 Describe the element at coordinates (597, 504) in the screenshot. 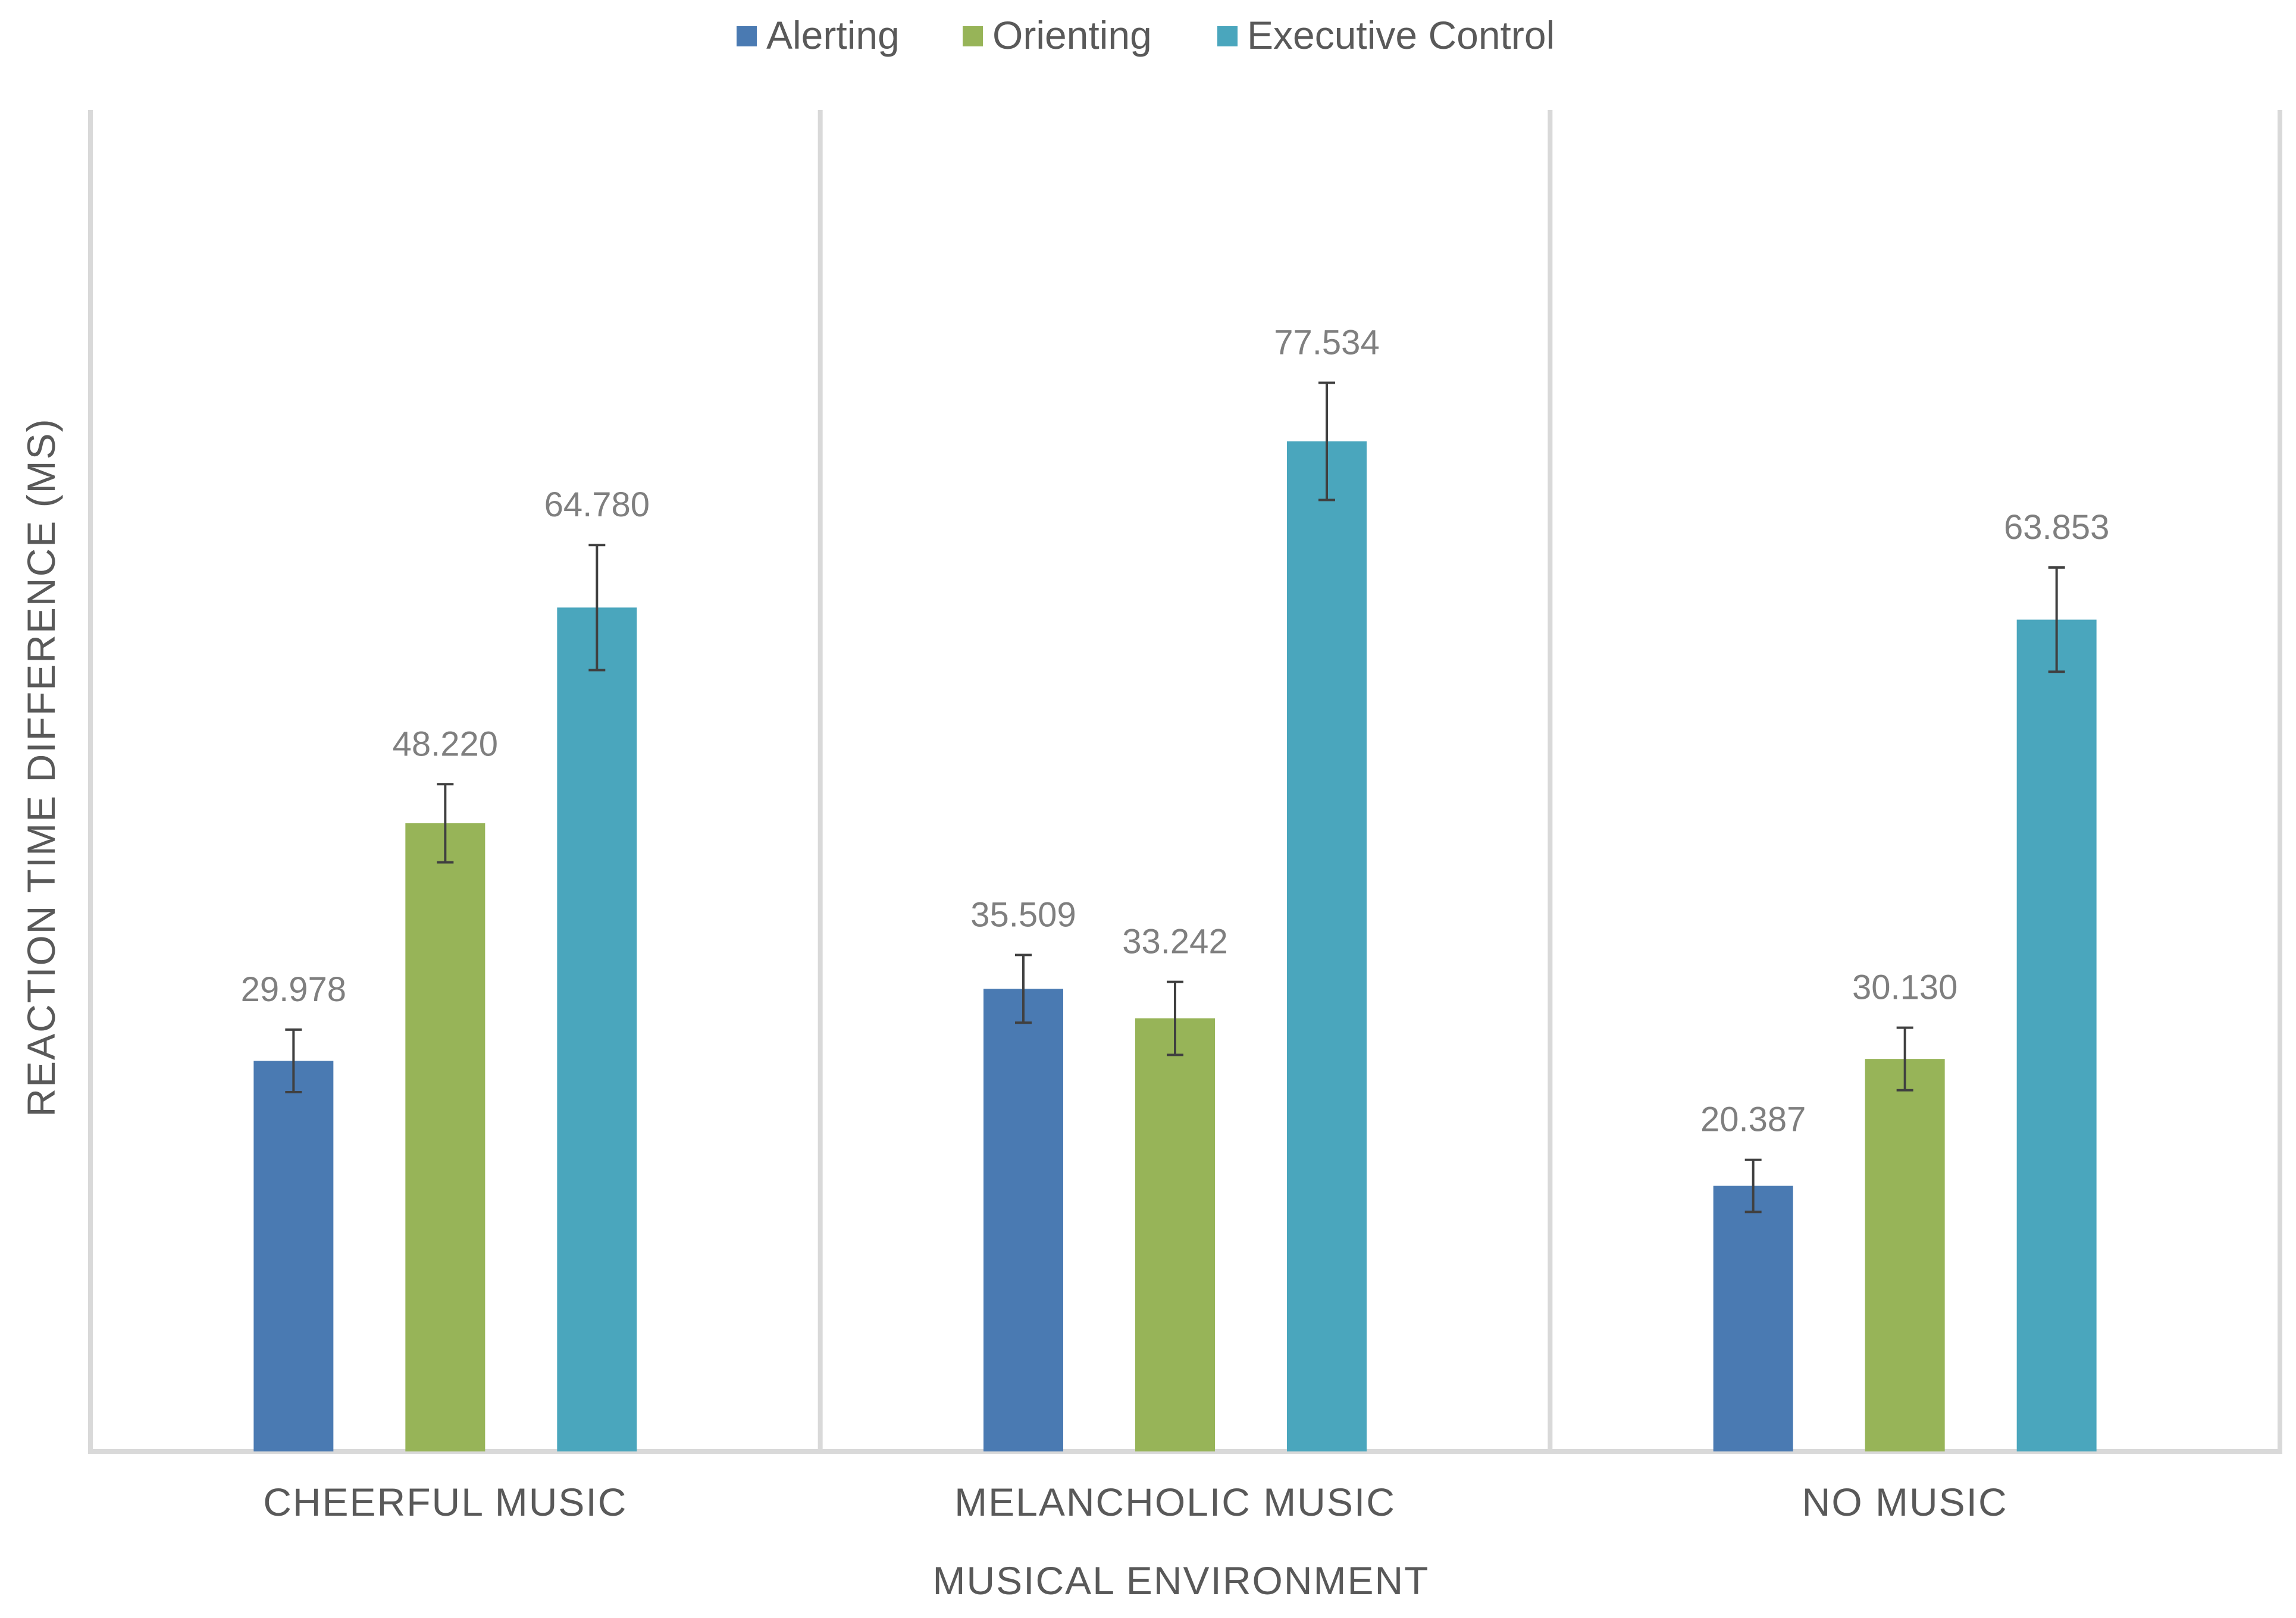

I see `data-label: 64.780` at that location.